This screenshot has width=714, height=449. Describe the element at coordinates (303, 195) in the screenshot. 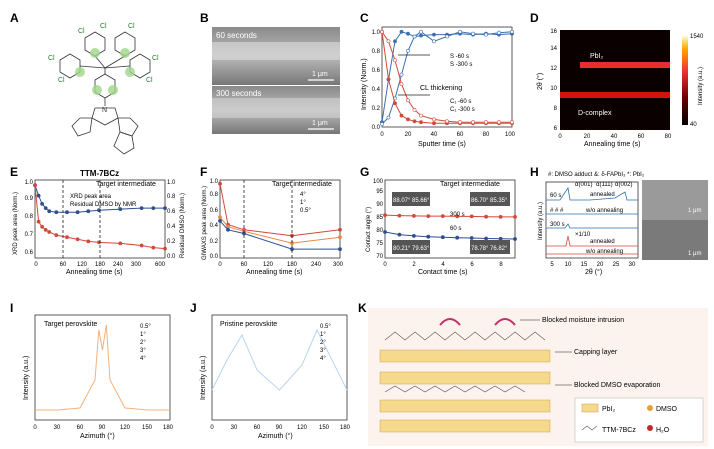

I see `legend-item: 4°` at that location.